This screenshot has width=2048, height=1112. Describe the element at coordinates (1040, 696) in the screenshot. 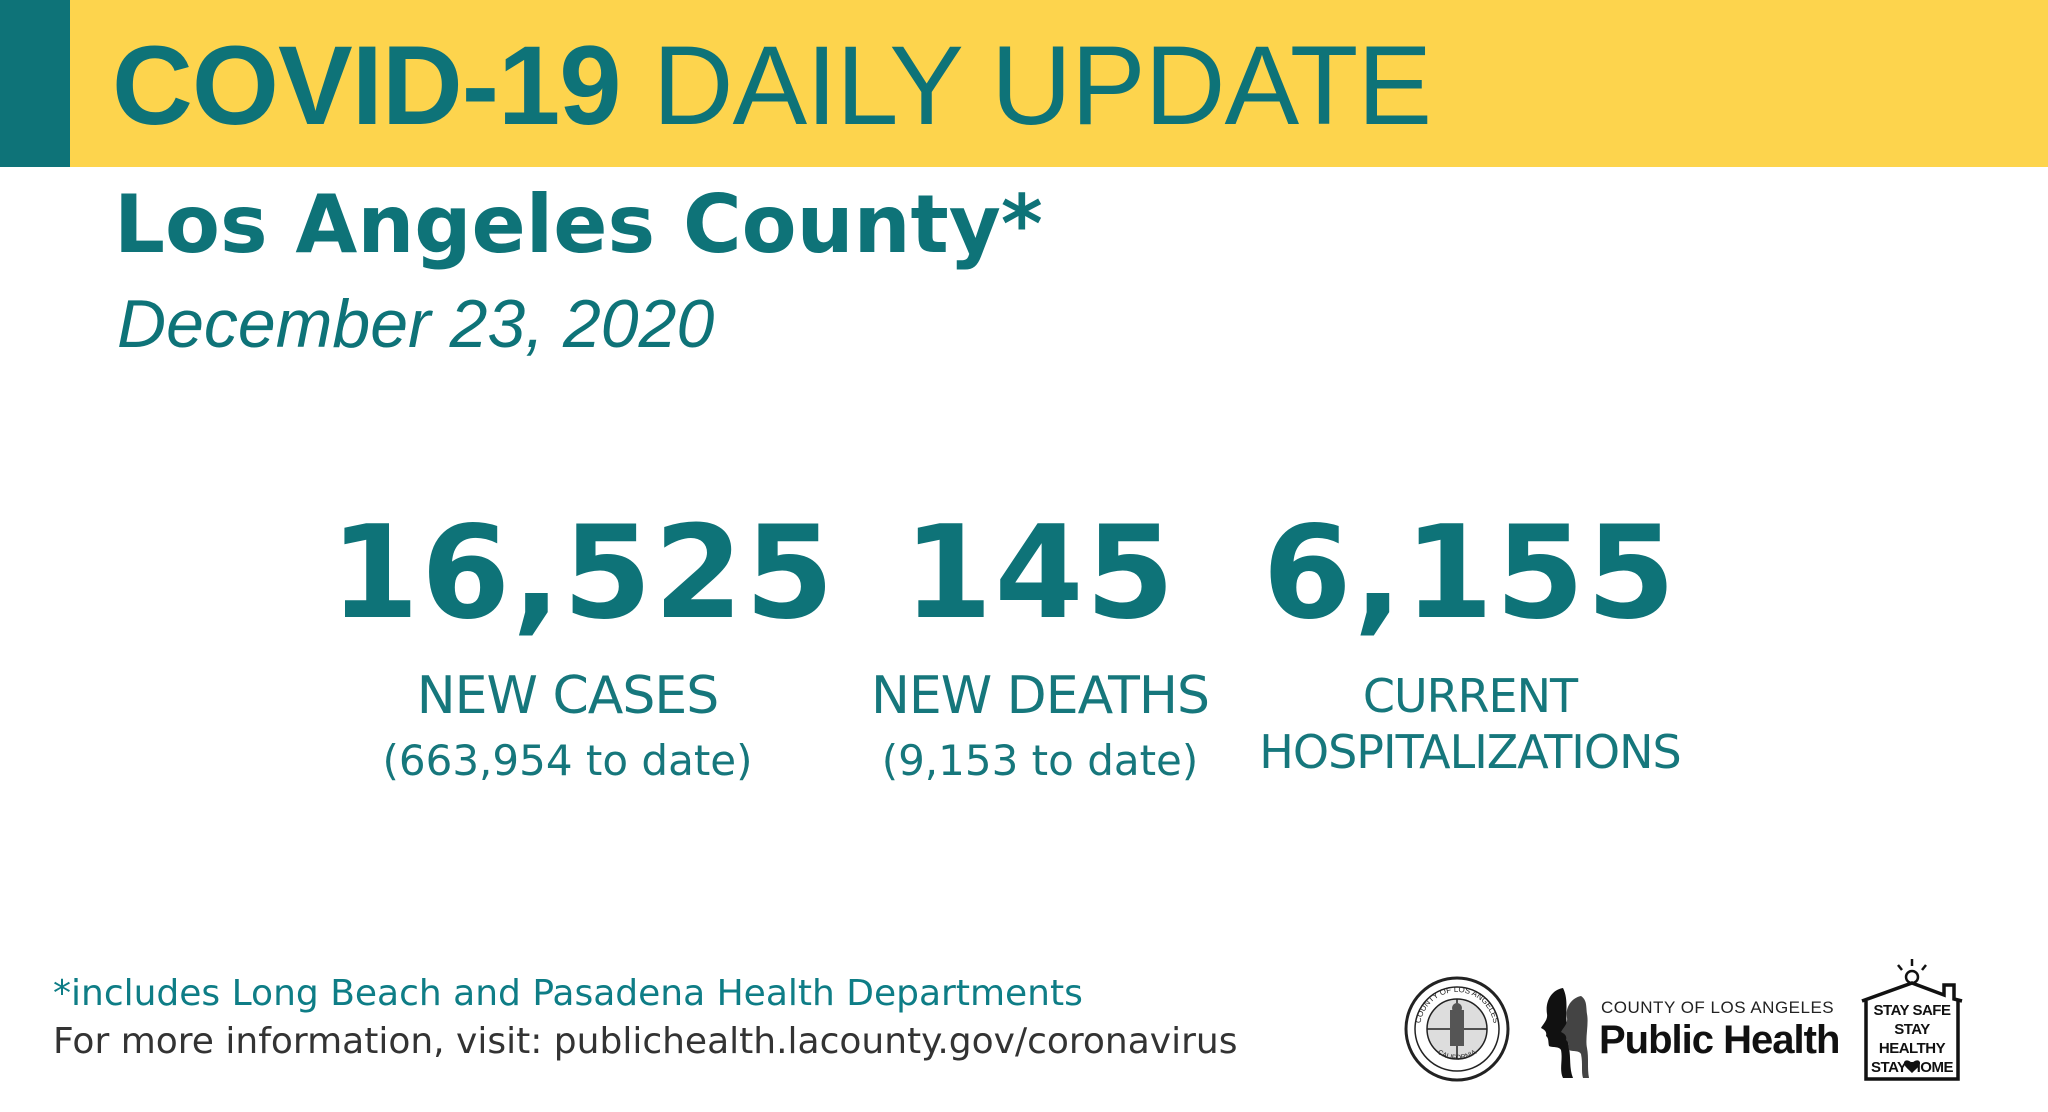

I see `new-deaths-label: NEW DEATHS` at that location.